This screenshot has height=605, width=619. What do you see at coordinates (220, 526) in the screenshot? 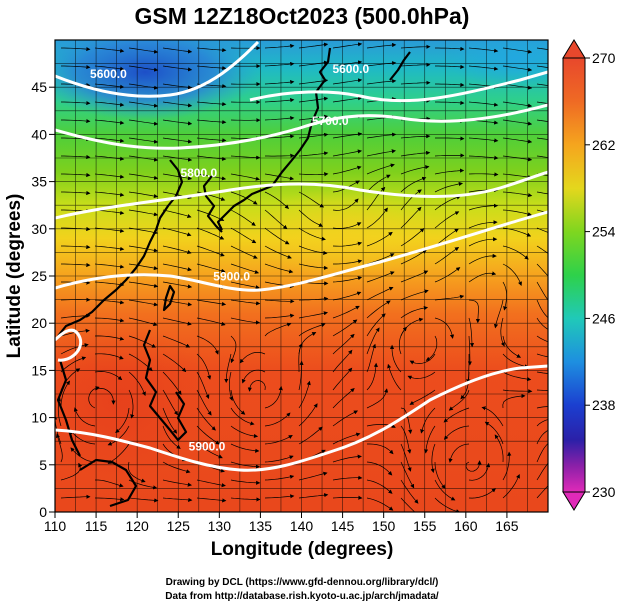
I see `x-tick-label: 130` at bounding box center [220, 526].